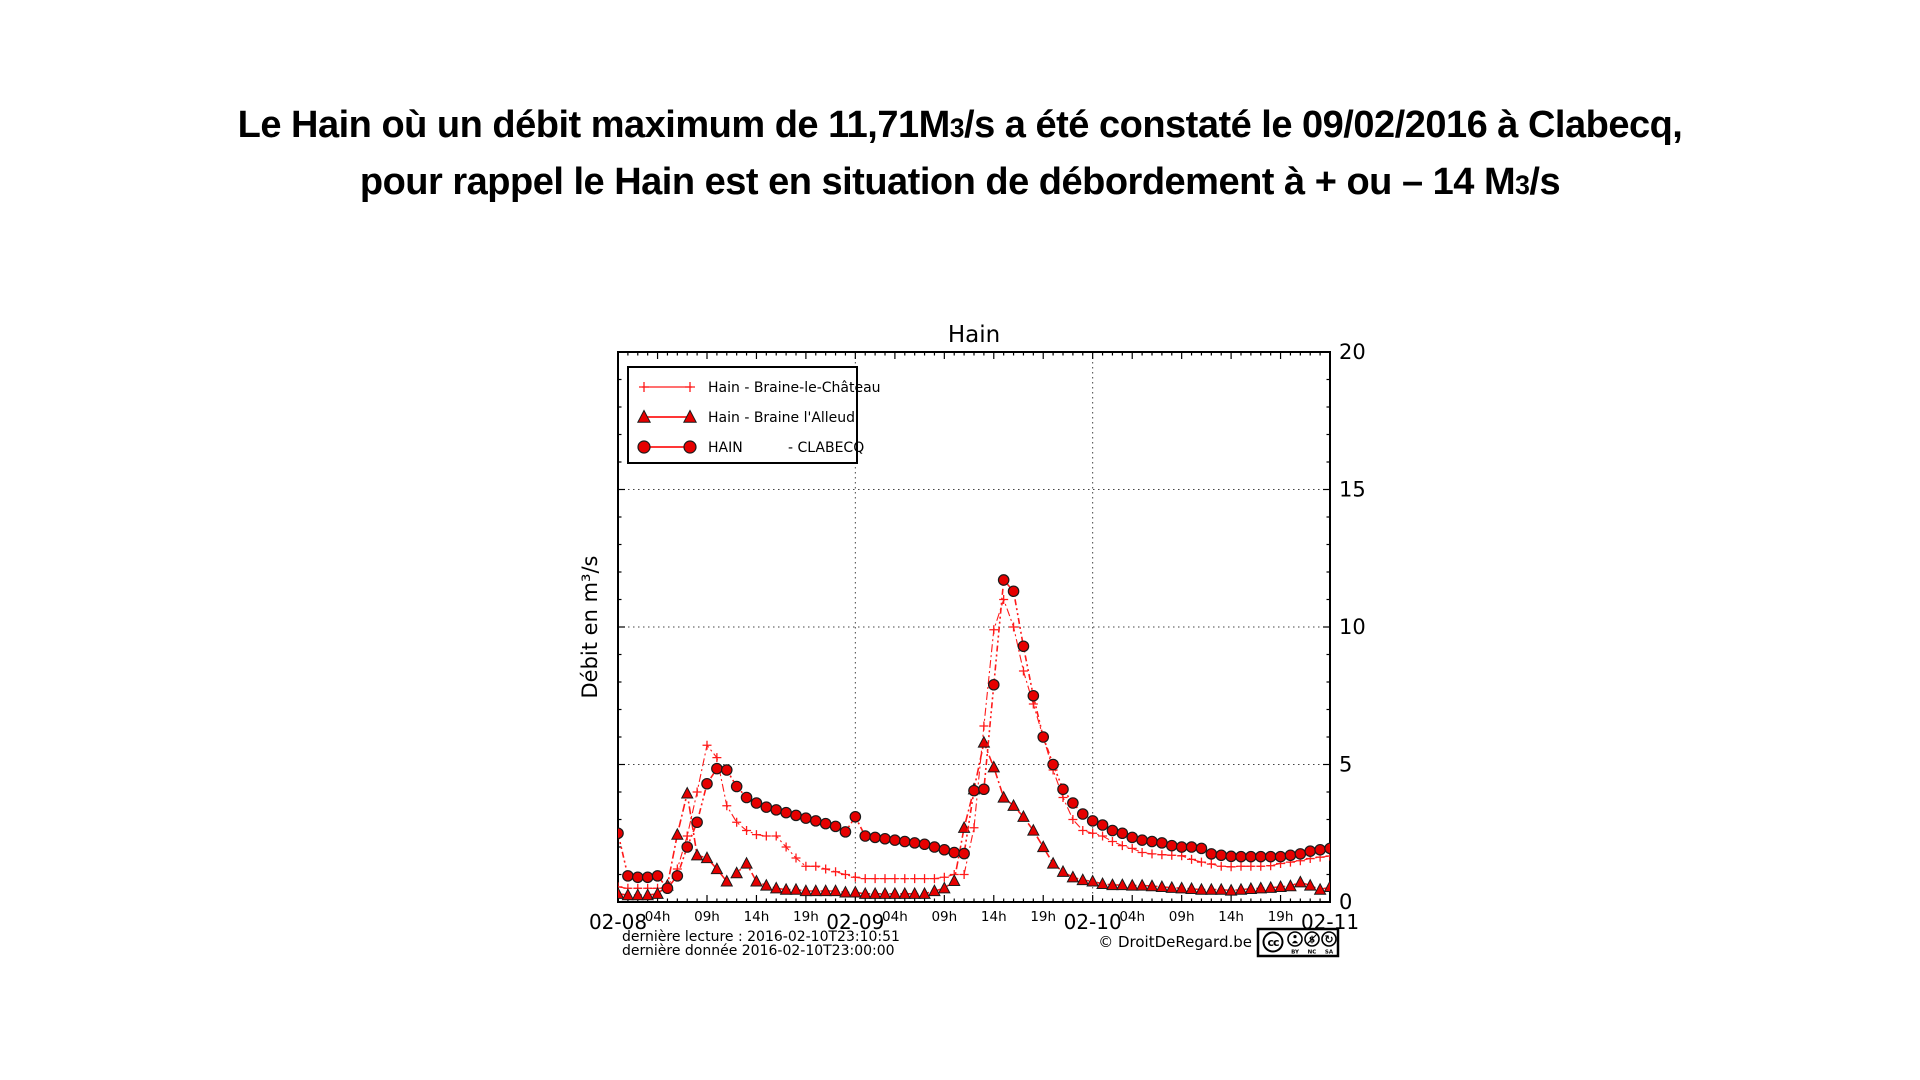 The width and height of the screenshot is (1920, 1080). I want to click on x-hour-label: 04h, so click(895, 917).